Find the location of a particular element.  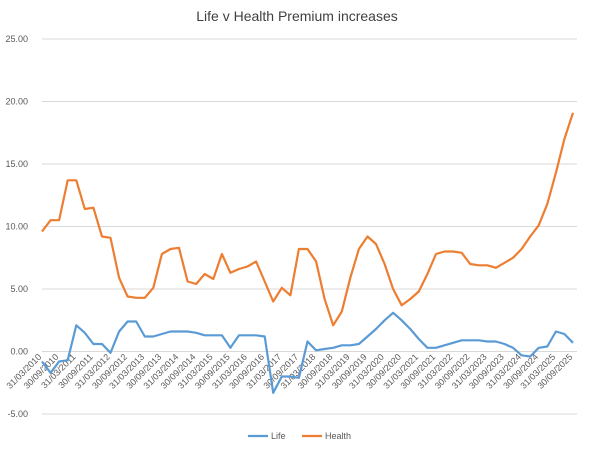

y-tick-label: 10.00 is located at coordinates (16, 227).